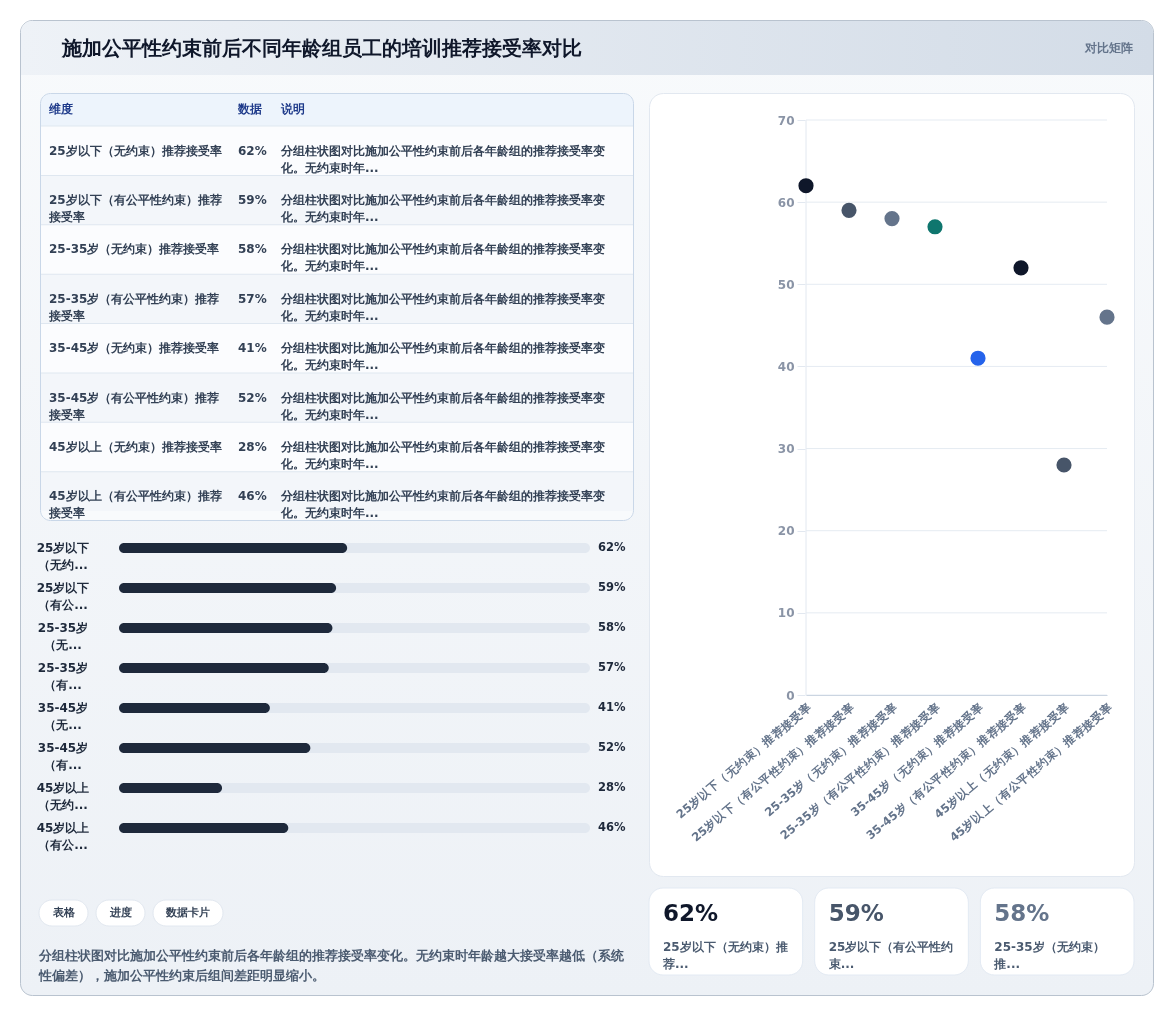 This screenshot has width=1174, height=1014. Describe the element at coordinates (135, 446) in the screenshot. I see `text: 45岁以上（无约束）推荐接受率` at that location.